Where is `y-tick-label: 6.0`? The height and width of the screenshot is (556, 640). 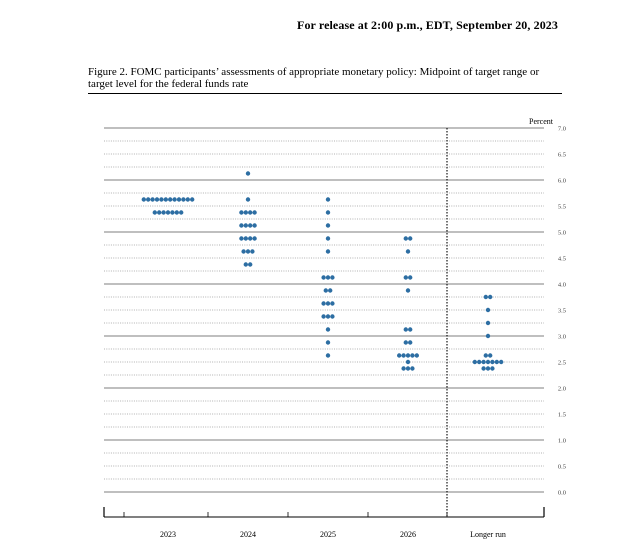 y-tick-label: 6.0 is located at coordinates (562, 181).